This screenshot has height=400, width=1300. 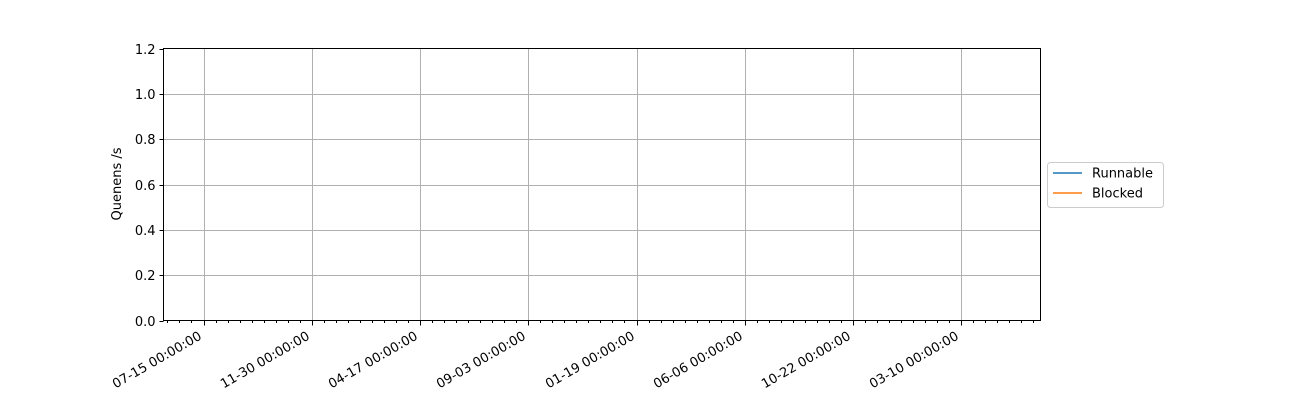 What do you see at coordinates (698, 360) in the screenshot?
I see `x-tick-label: 06-06 00:00:00` at bounding box center [698, 360].